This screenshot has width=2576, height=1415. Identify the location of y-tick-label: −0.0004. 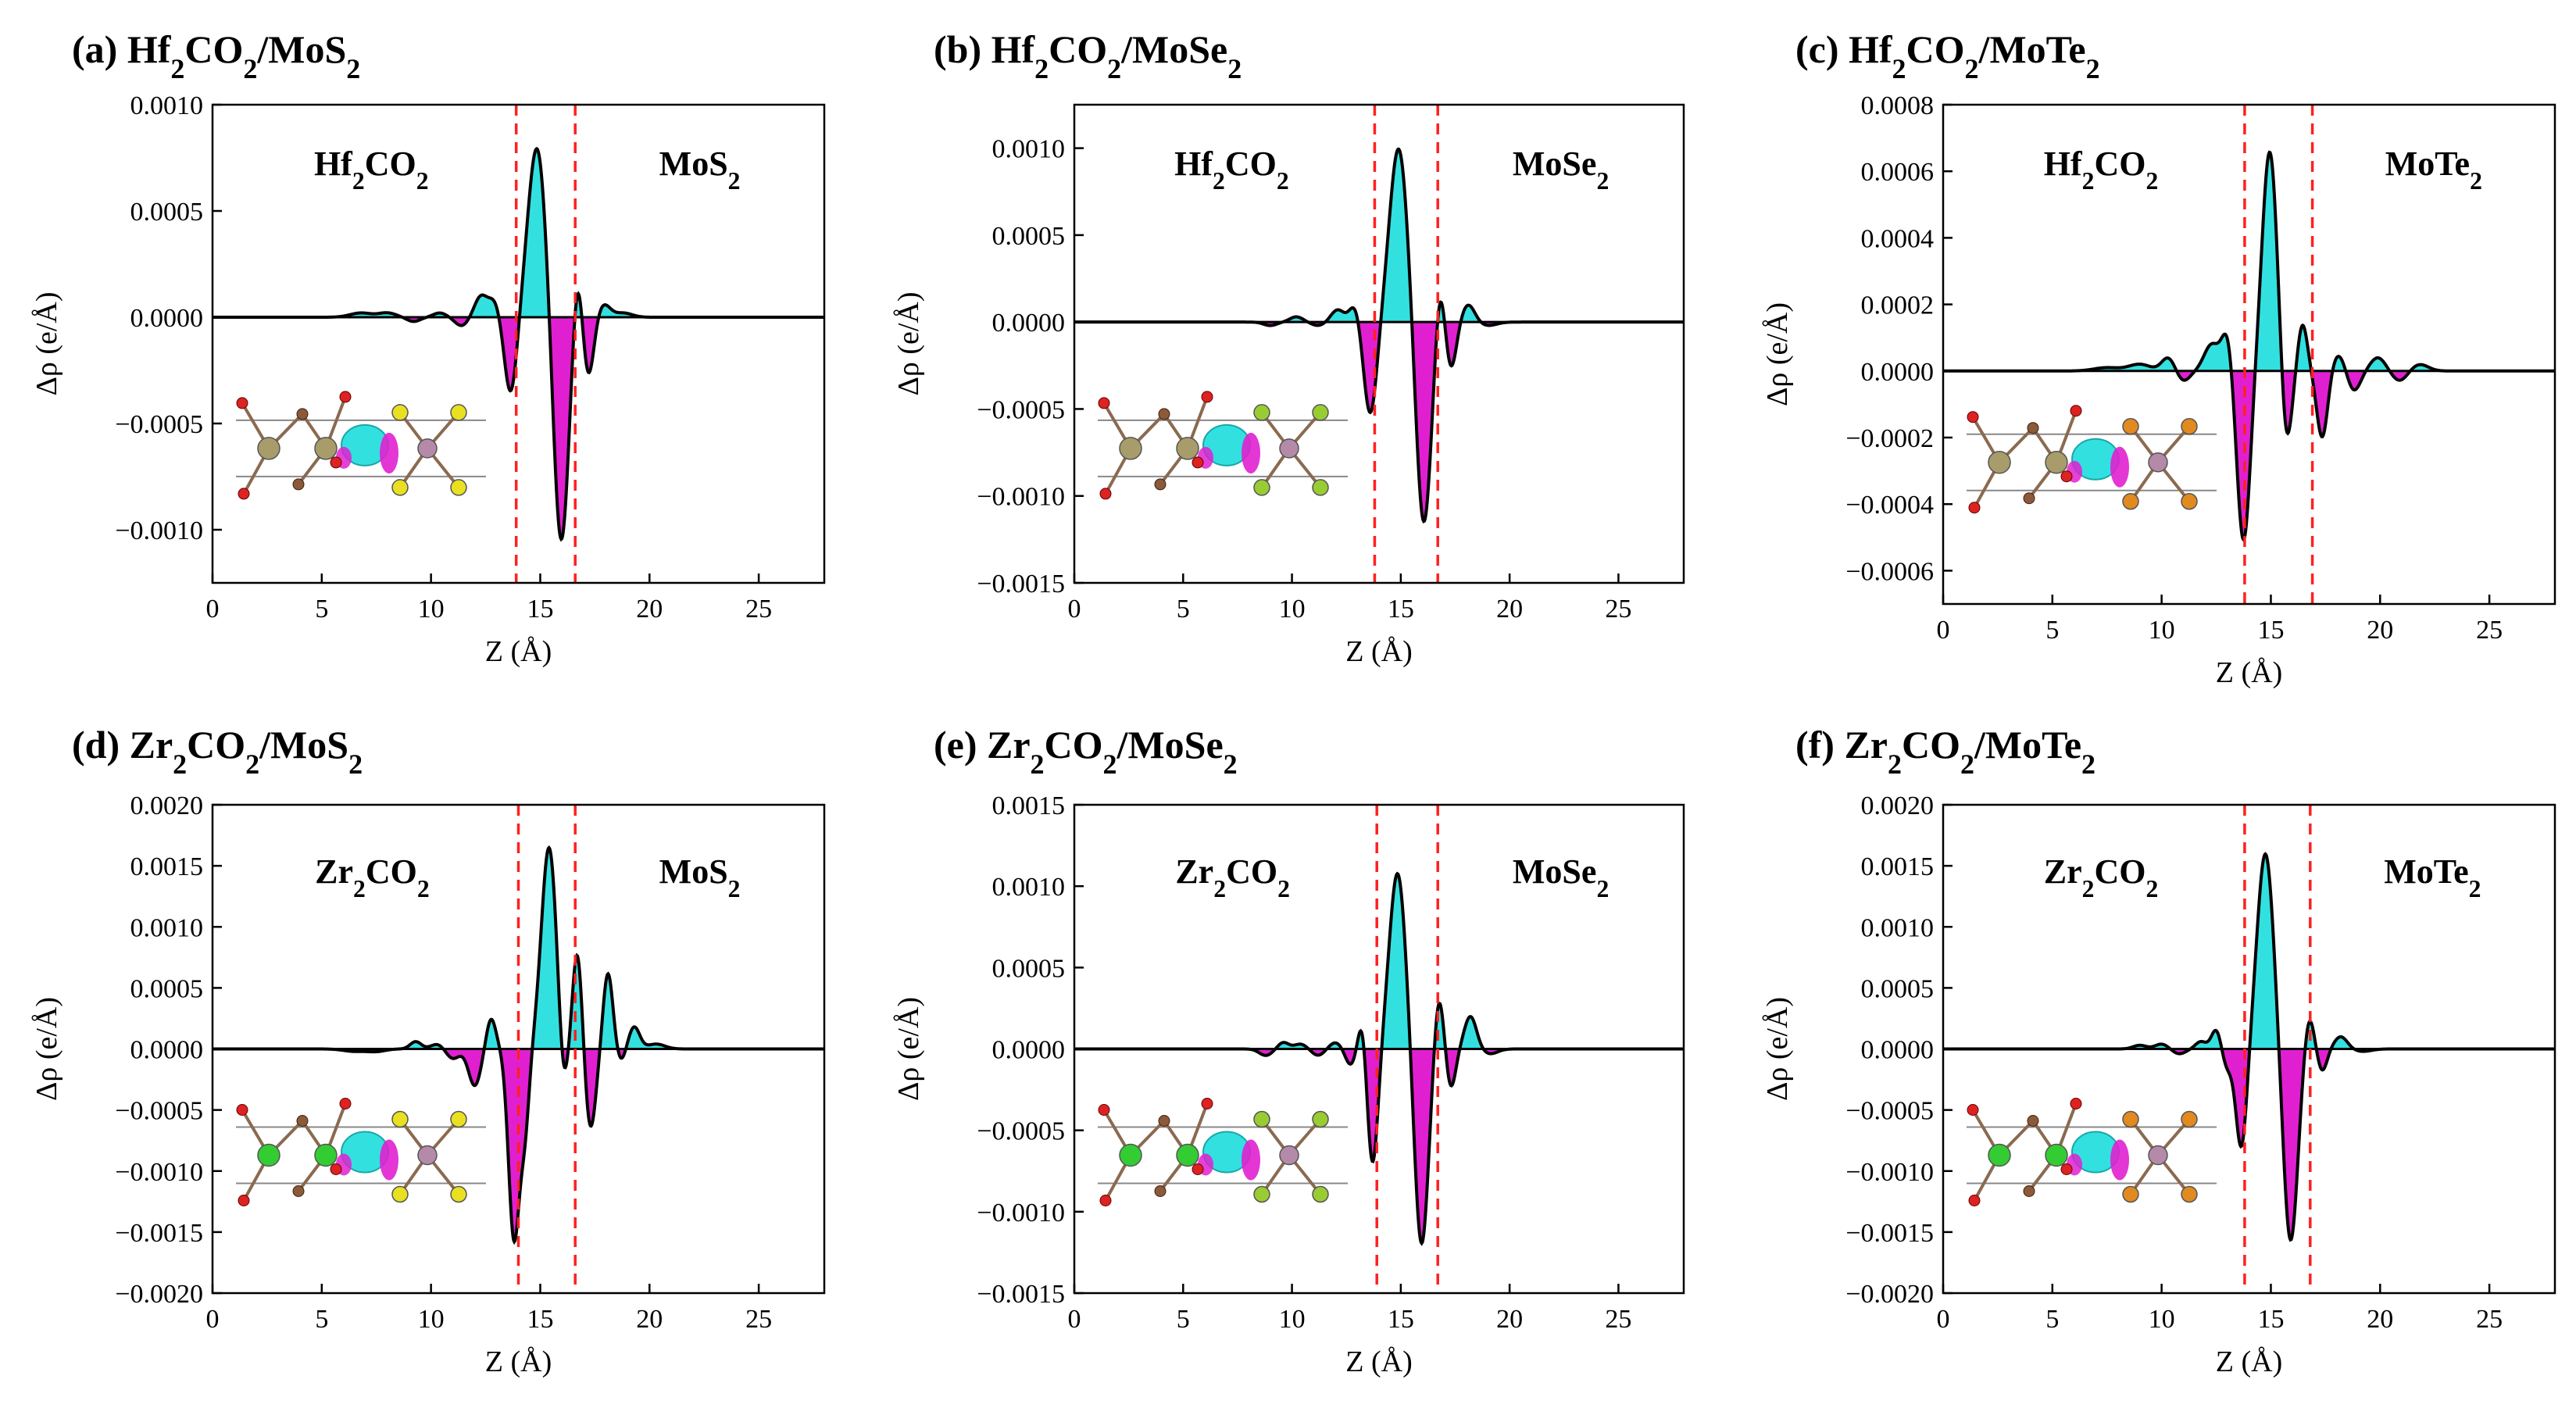
(1890, 506).